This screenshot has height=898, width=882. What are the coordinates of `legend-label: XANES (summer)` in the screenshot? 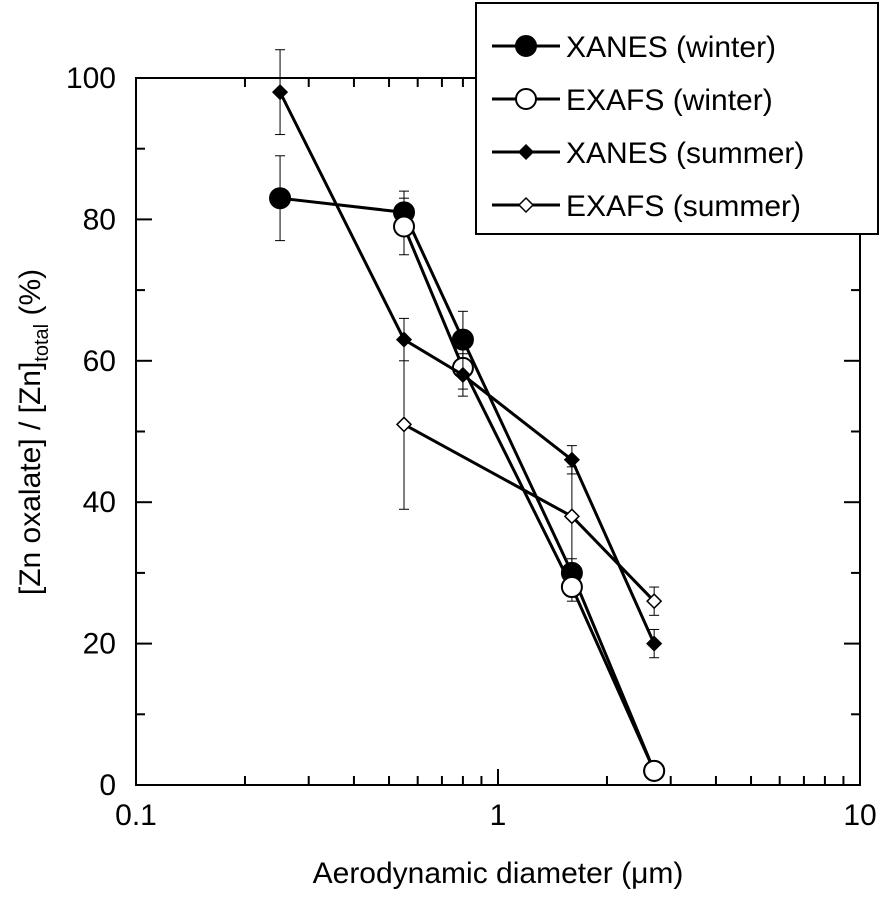 It's located at (685, 153).